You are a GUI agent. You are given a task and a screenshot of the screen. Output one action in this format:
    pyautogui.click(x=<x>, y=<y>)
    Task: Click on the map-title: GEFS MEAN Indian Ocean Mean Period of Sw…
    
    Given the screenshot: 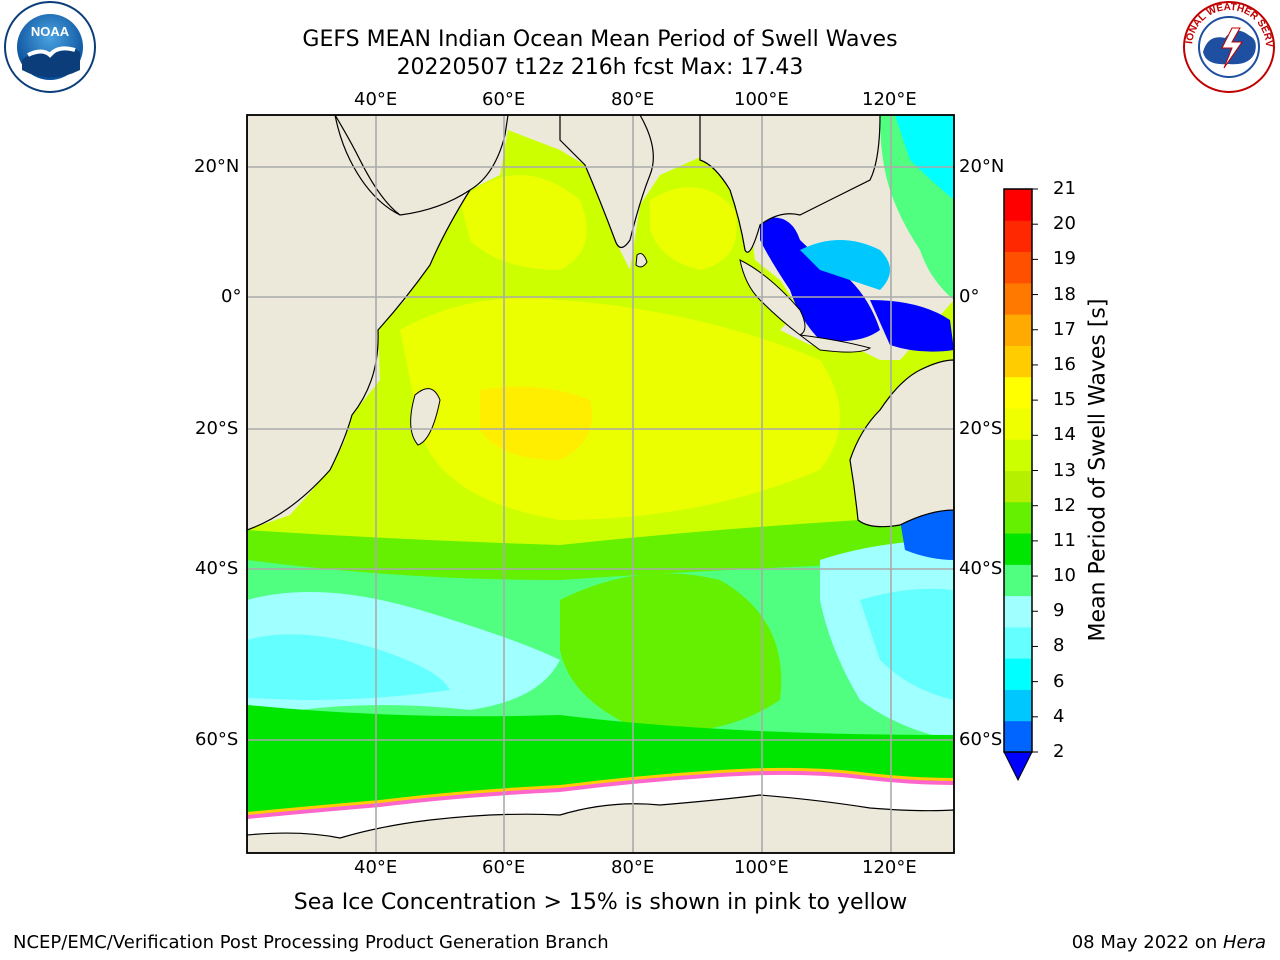 What is the action you would take?
    pyautogui.click(x=600, y=39)
    